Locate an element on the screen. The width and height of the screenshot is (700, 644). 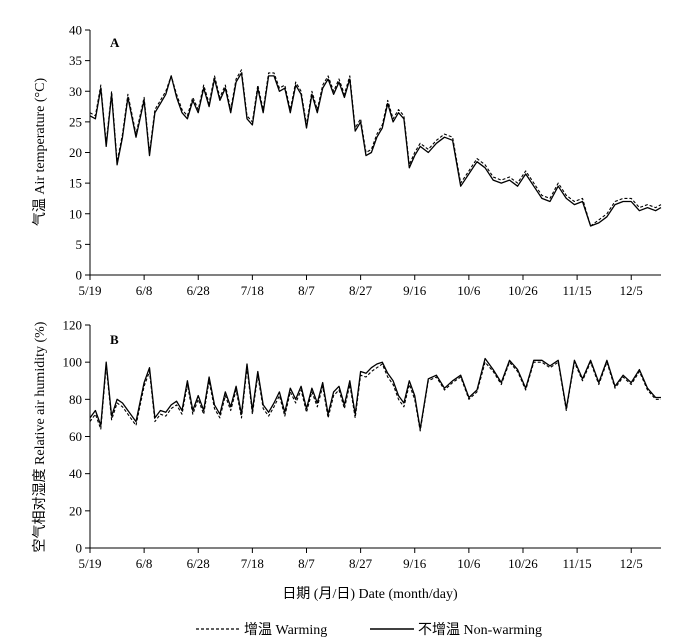
legend-entry-warming: 增温 Warming is located at coordinates (285, 630).